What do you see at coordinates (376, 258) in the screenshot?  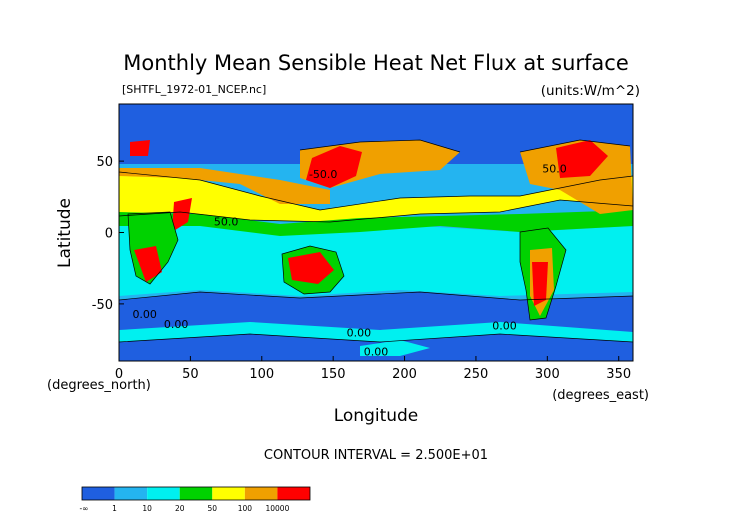 I see `field-cyan-band` at bounding box center [376, 258].